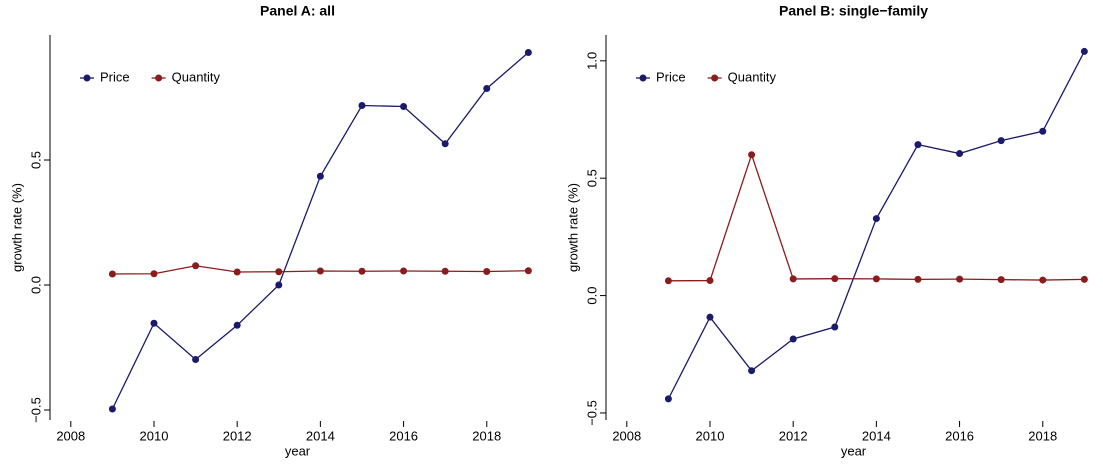  Describe the element at coordinates (591, 61) in the screenshot. I see `y-tick-label: 1.0` at that location.